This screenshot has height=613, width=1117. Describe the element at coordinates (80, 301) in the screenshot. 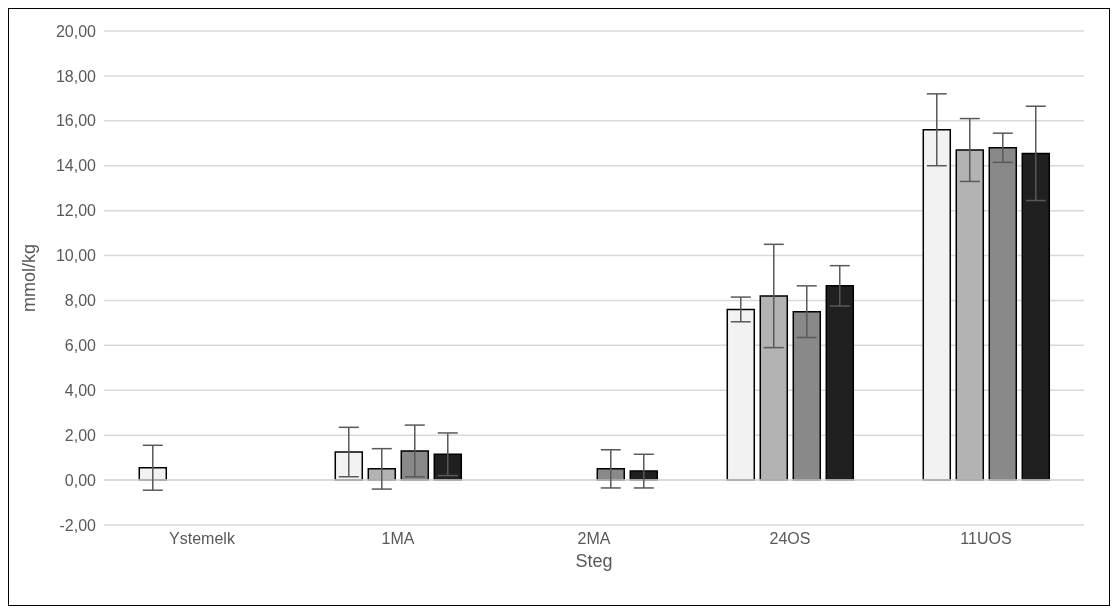

I see `y-tick-label: 8,00` at that location.